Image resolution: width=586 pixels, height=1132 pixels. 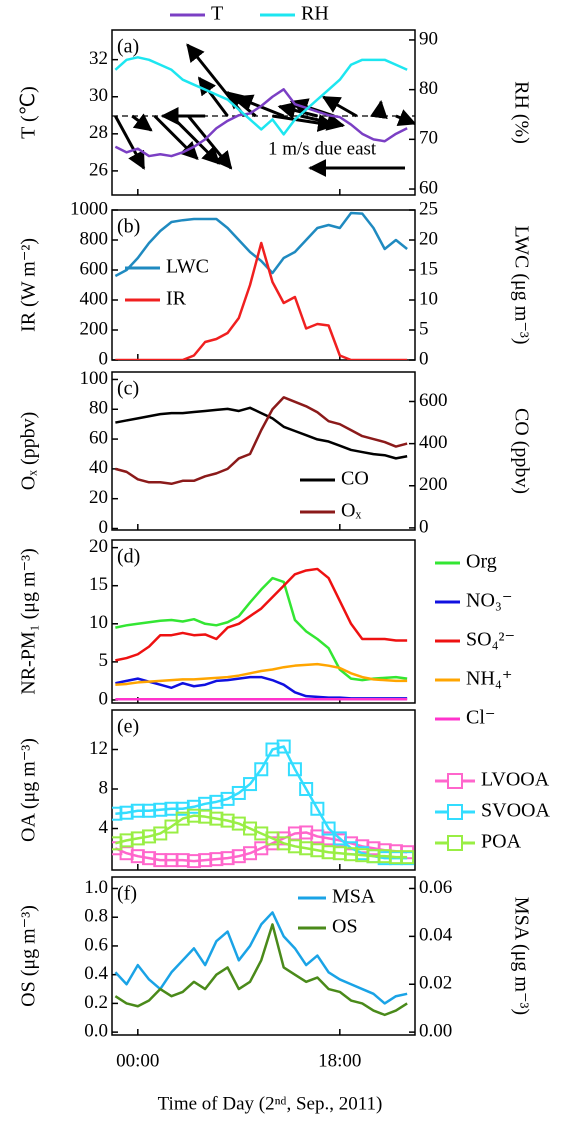 What do you see at coordinates (187, 267) in the screenshot?
I see `legend-label: LWC` at bounding box center [187, 267].